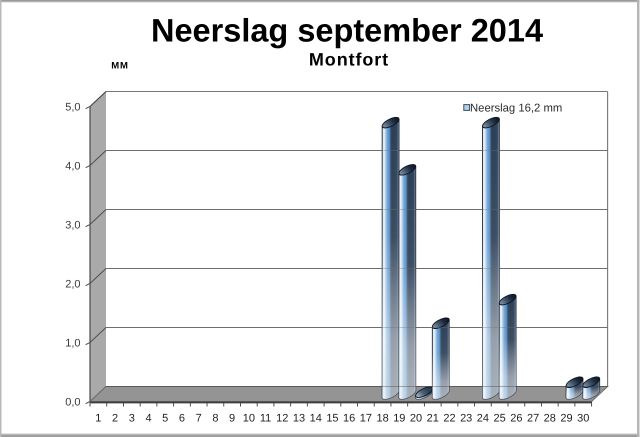 This screenshot has height=437, width=640. Describe the element at coordinates (165, 419) in the screenshot. I see `svg-text: 5` at that location.